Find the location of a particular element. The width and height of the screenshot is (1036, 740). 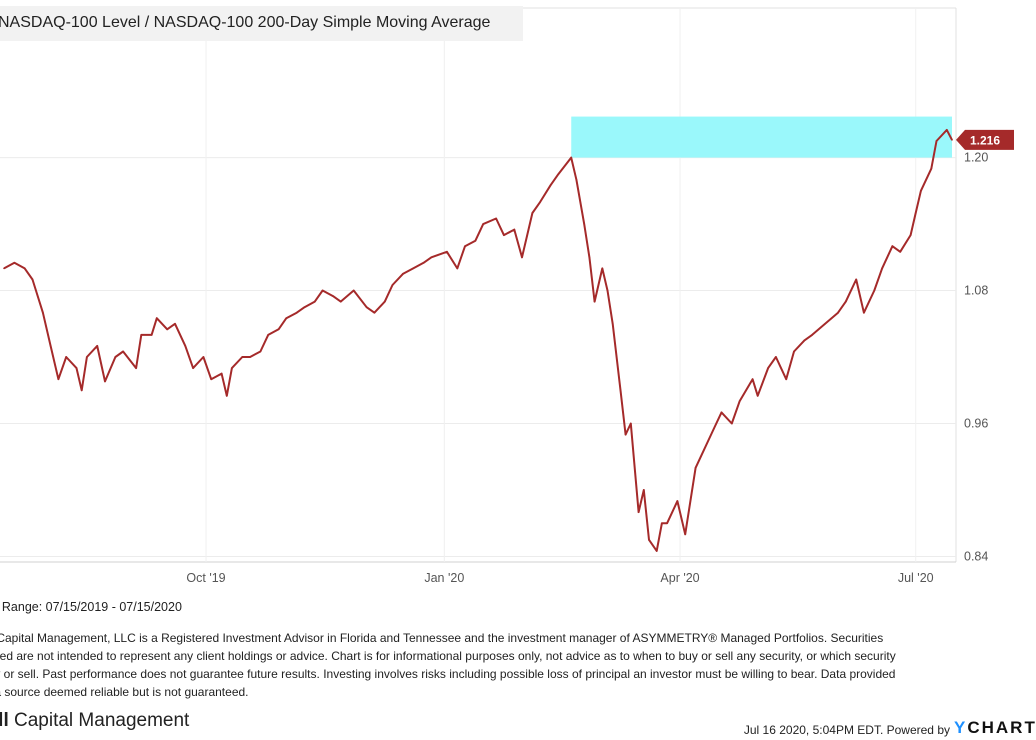

brand-rest: Capital Management is located at coordinates (99, 720).